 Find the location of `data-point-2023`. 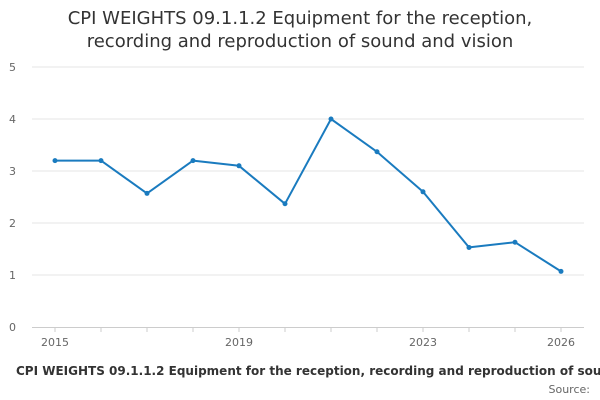

data-point-2023 is located at coordinates (423, 192).